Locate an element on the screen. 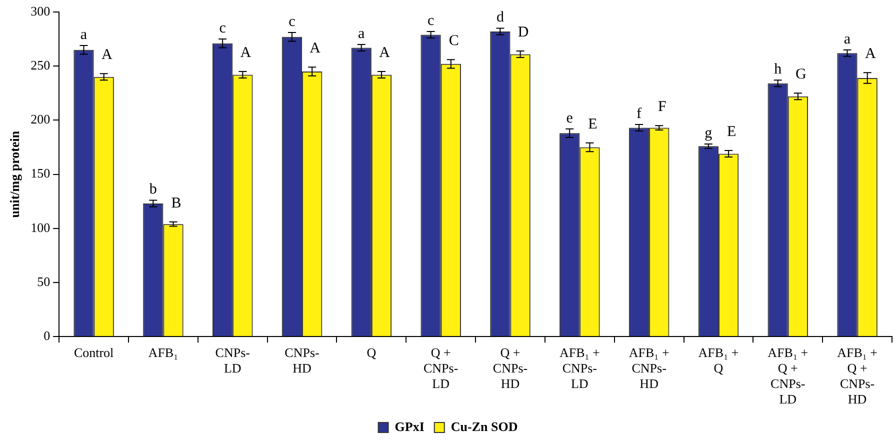  data-label: b is located at coordinates (153, 190).